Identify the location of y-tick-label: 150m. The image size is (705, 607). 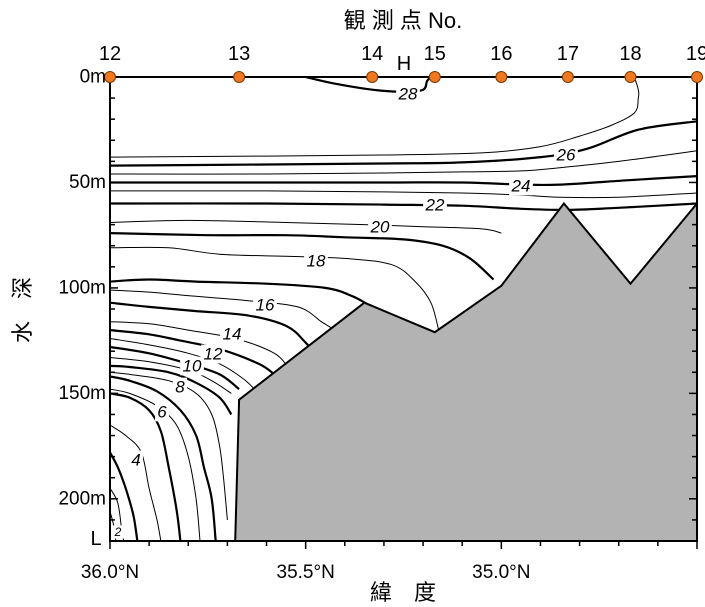
(82, 393).